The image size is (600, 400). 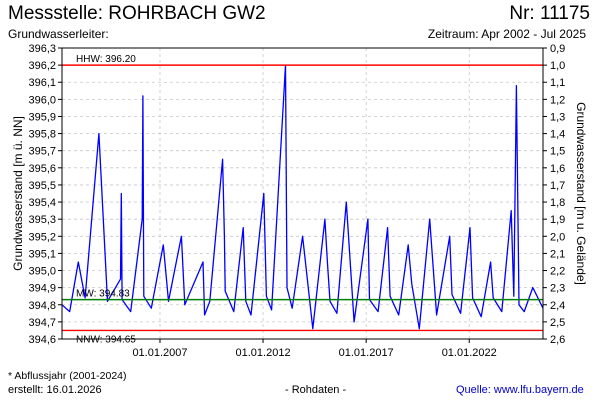 I want to click on y-tick-label-right: 2,2, so click(x=557, y=272).